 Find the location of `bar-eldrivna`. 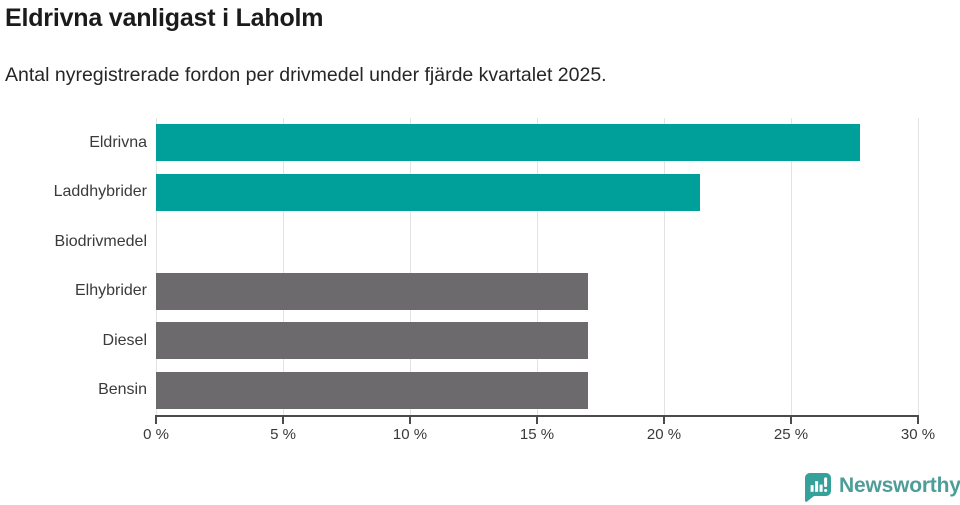

bar-eldrivna is located at coordinates (508, 143).